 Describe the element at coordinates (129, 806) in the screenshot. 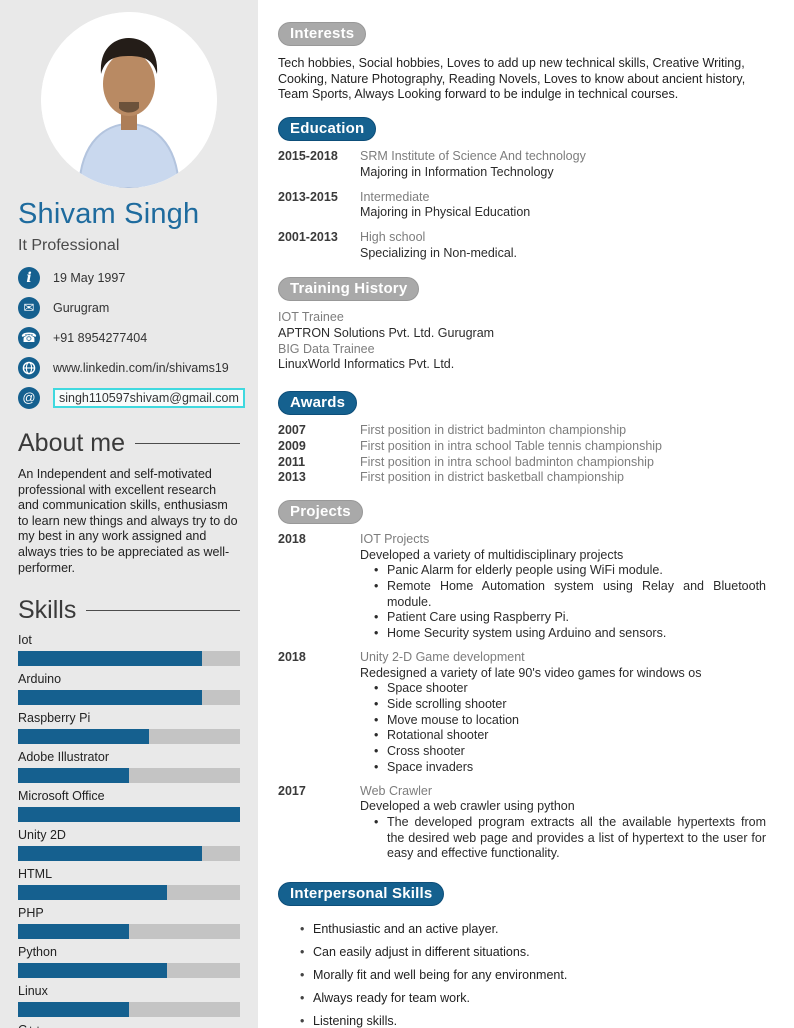

I see `skill-microsoft-office: Microsoft Office` at that location.